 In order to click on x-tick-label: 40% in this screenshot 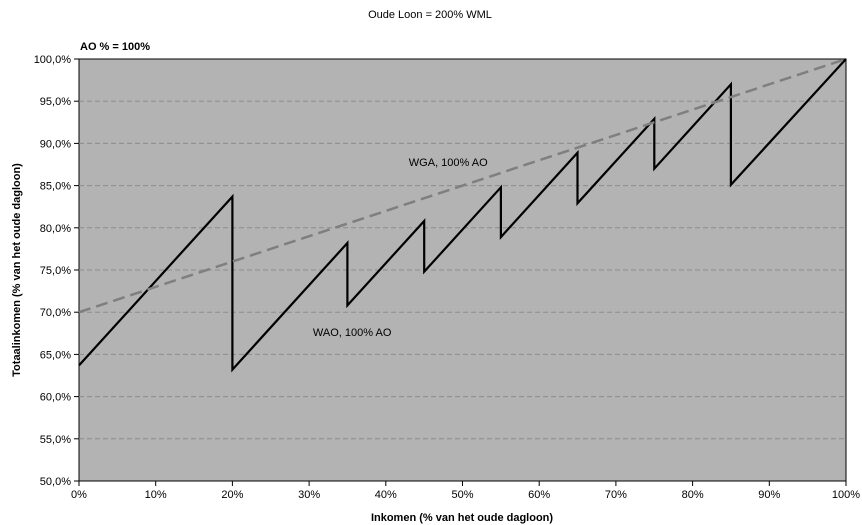, I will do `click(386, 495)`.